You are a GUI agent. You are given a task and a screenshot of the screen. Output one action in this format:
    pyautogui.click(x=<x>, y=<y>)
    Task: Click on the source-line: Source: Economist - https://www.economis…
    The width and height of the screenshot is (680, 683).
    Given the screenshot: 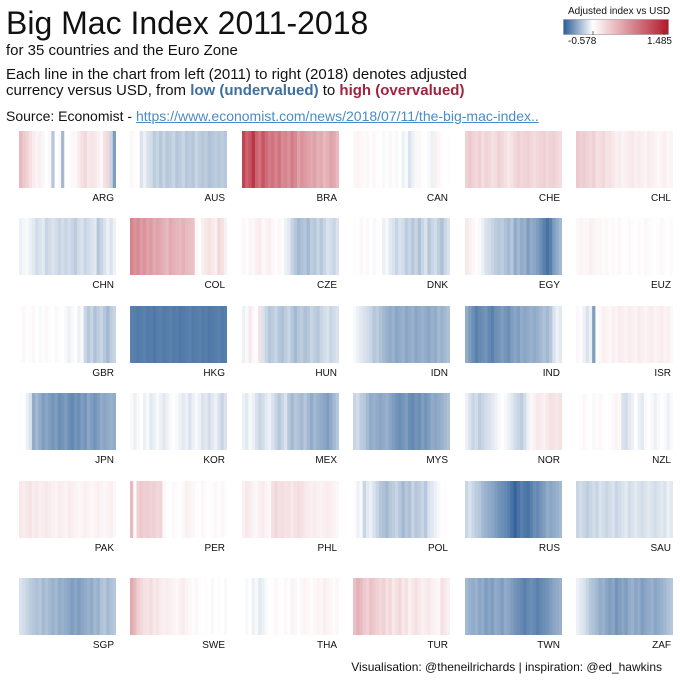 What is the action you would take?
    pyautogui.click(x=272, y=116)
    